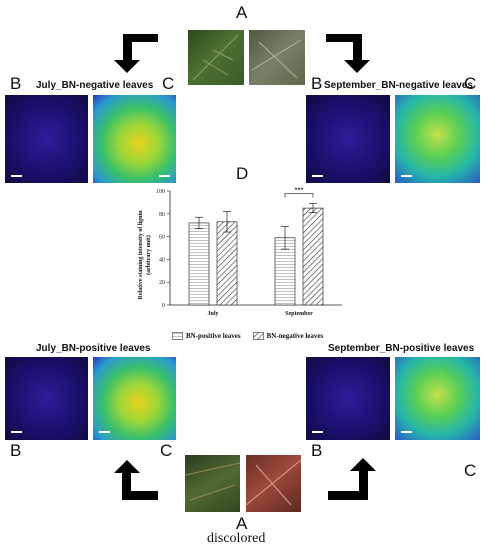 The image size is (486, 550). Describe the element at coordinates (236, 538) in the screenshot. I see `discolored-caption: discolored` at that location.